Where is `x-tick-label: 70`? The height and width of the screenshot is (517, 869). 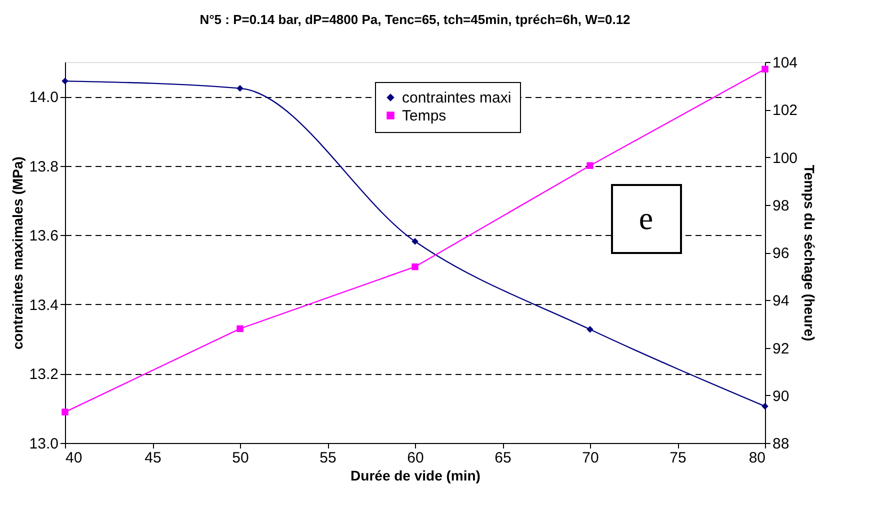 x-tick-label: 70 is located at coordinates (590, 458).